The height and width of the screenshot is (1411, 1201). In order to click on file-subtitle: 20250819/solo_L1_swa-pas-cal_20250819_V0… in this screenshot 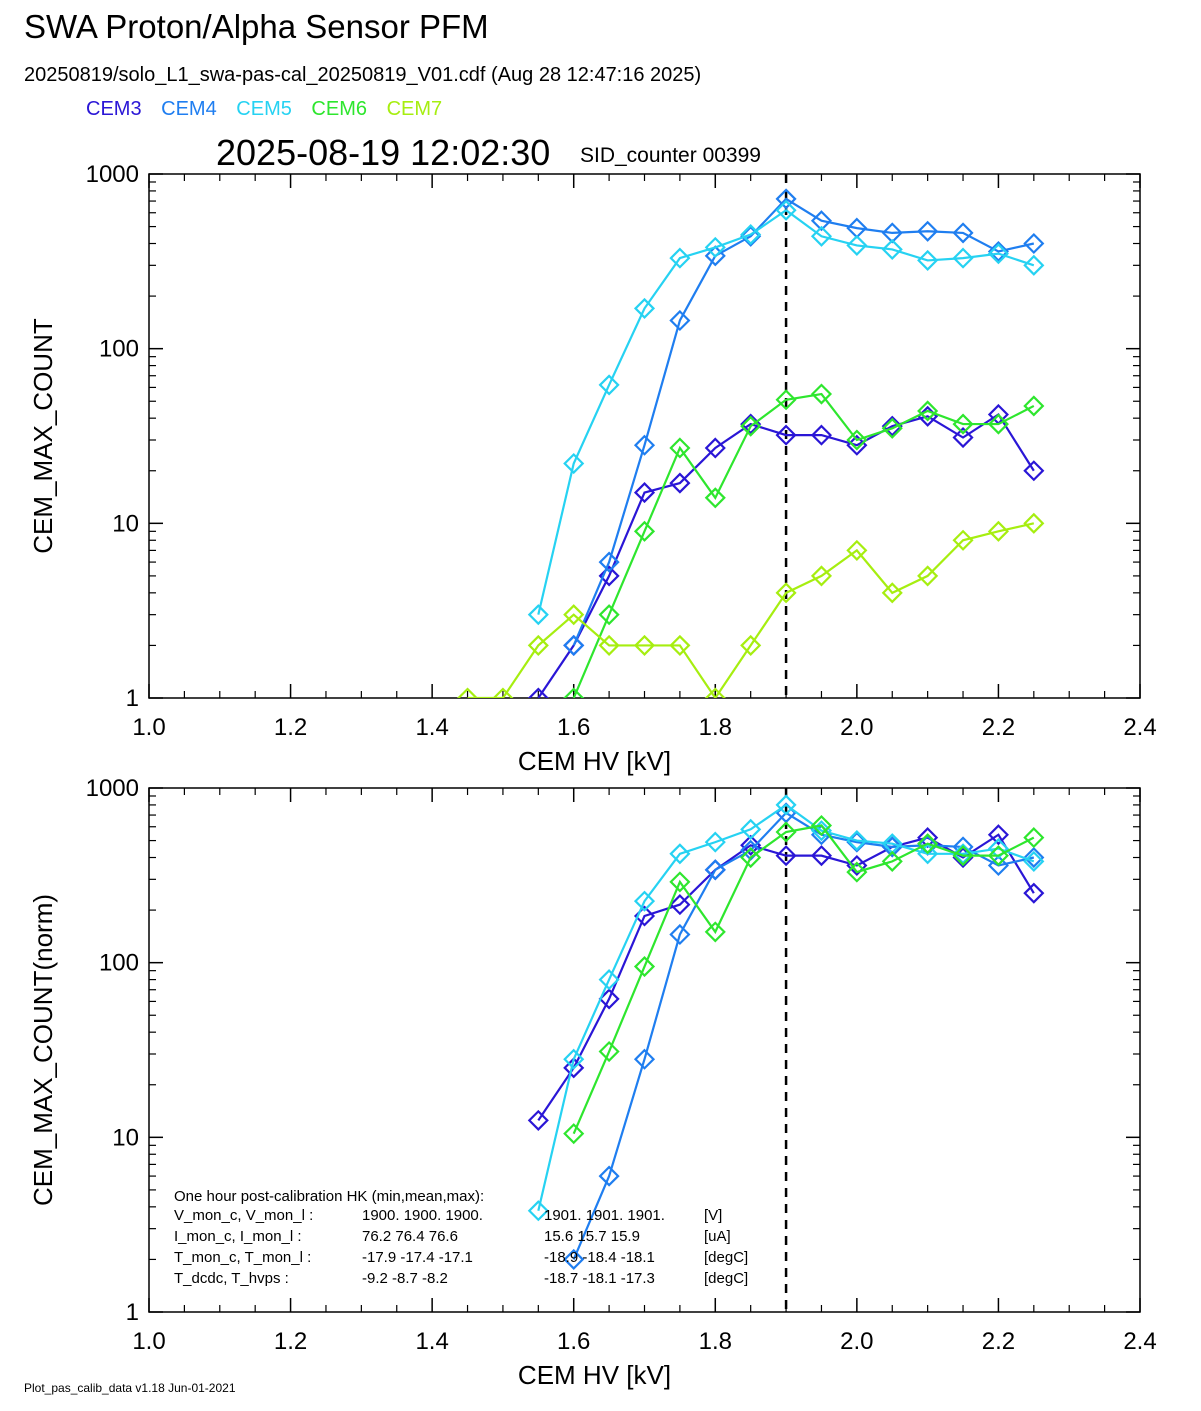, I will do `click(363, 75)`.